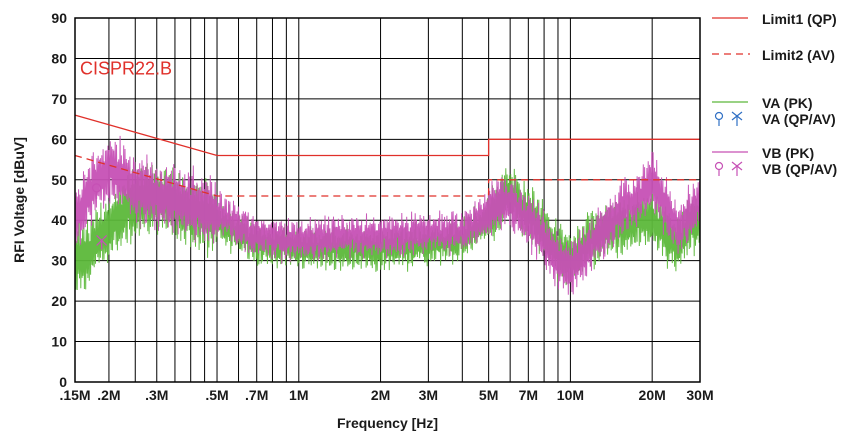  Describe the element at coordinates (59, 220) in the screenshot. I see `y-tick-label: 40` at that location.